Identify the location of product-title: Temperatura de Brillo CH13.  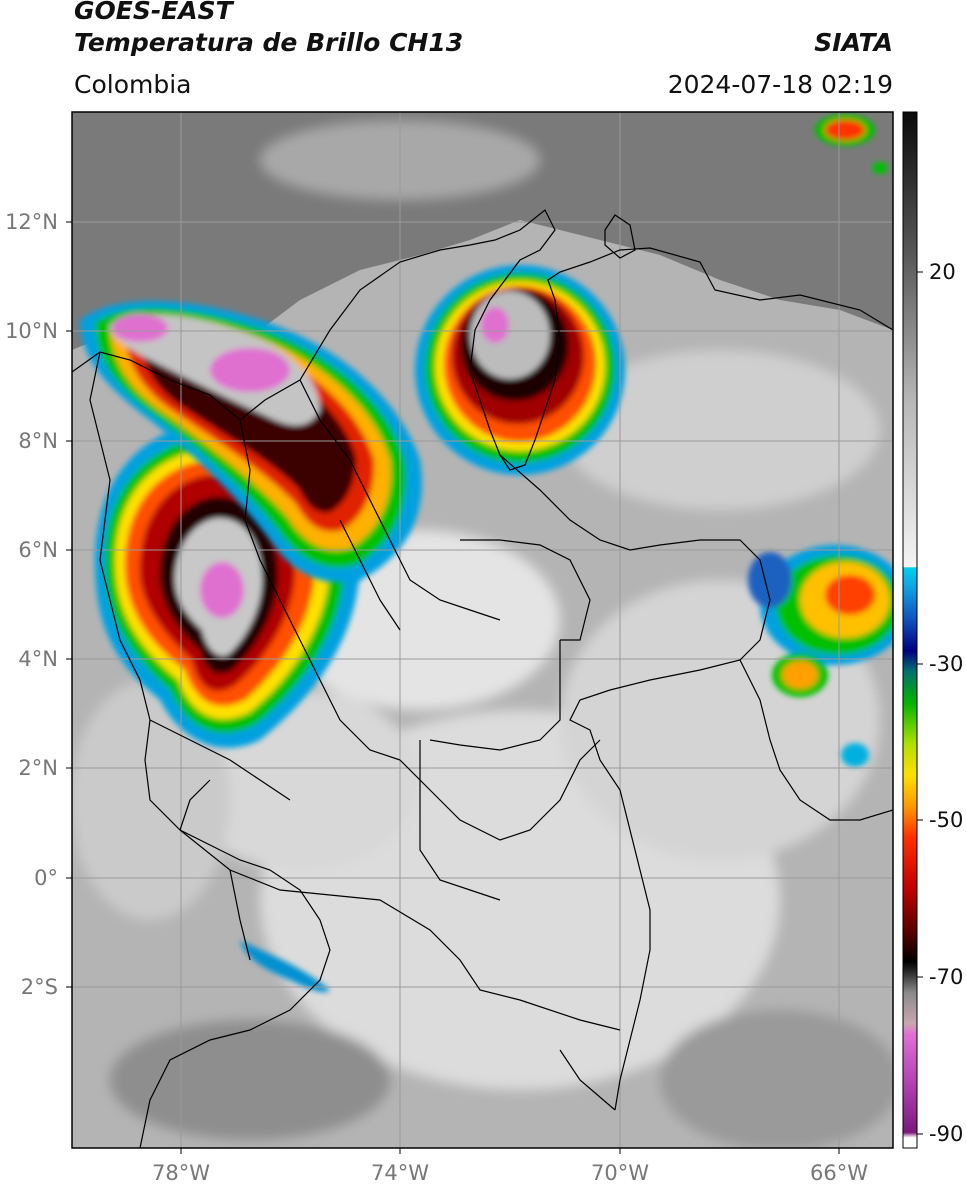
(269, 42).